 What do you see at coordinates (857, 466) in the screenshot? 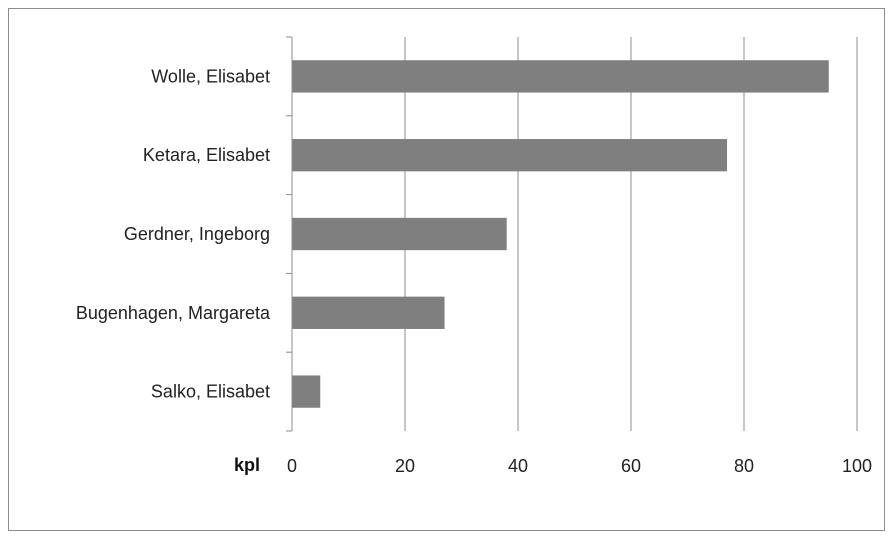
I see `x-tick-label-100: 100` at bounding box center [857, 466].